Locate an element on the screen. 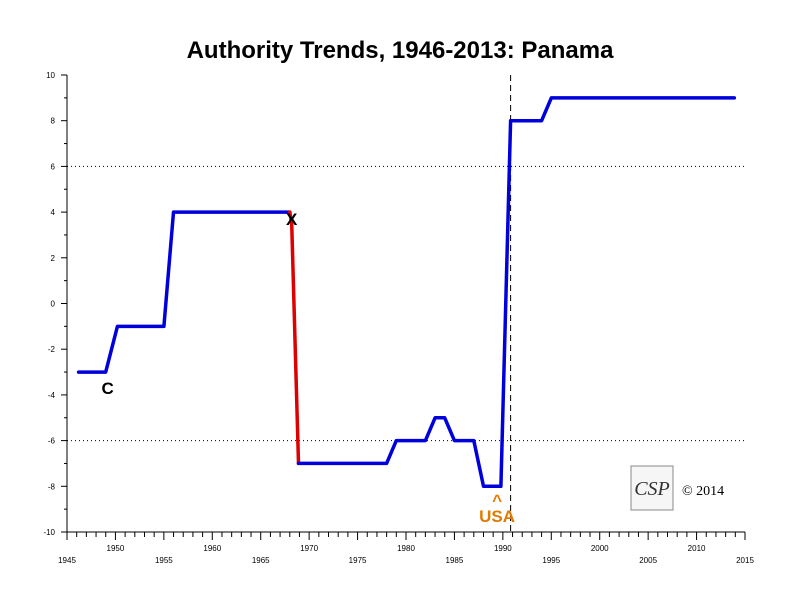 This screenshot has width=800, height=600. annotation-3: USA is located at coordinates (497, 516).